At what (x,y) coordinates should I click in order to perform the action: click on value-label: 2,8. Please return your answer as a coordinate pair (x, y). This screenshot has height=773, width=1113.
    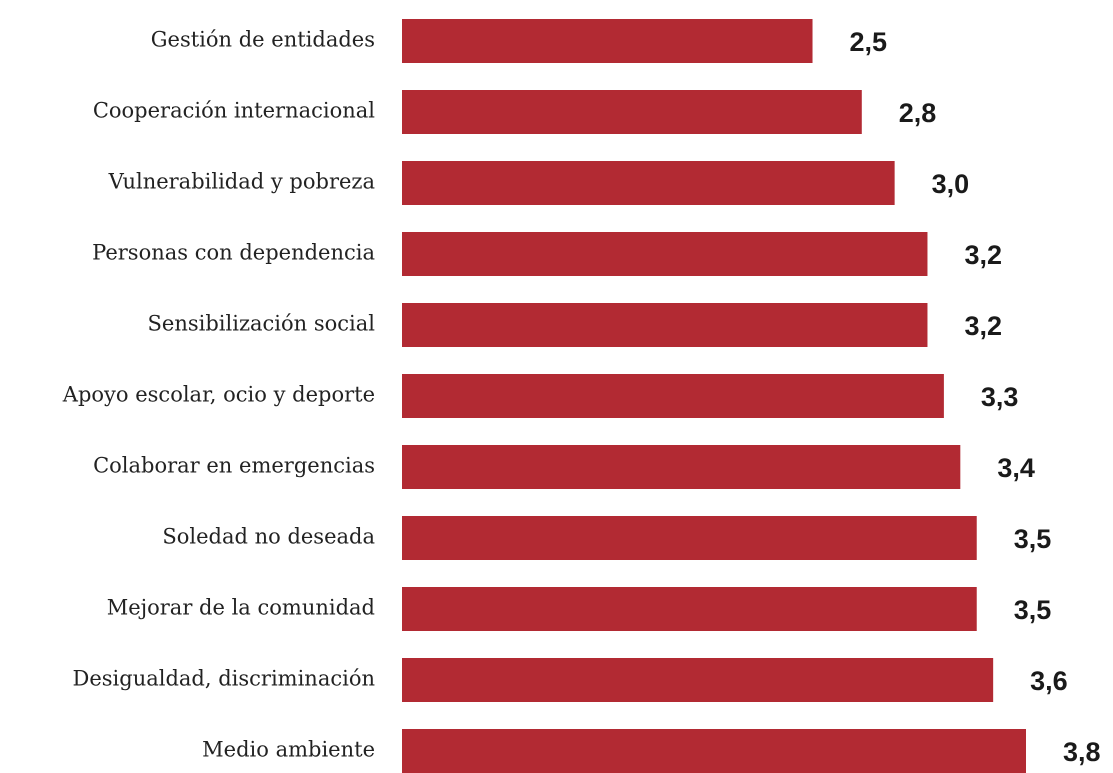
    Looking at the image, I should click on (918, 113).